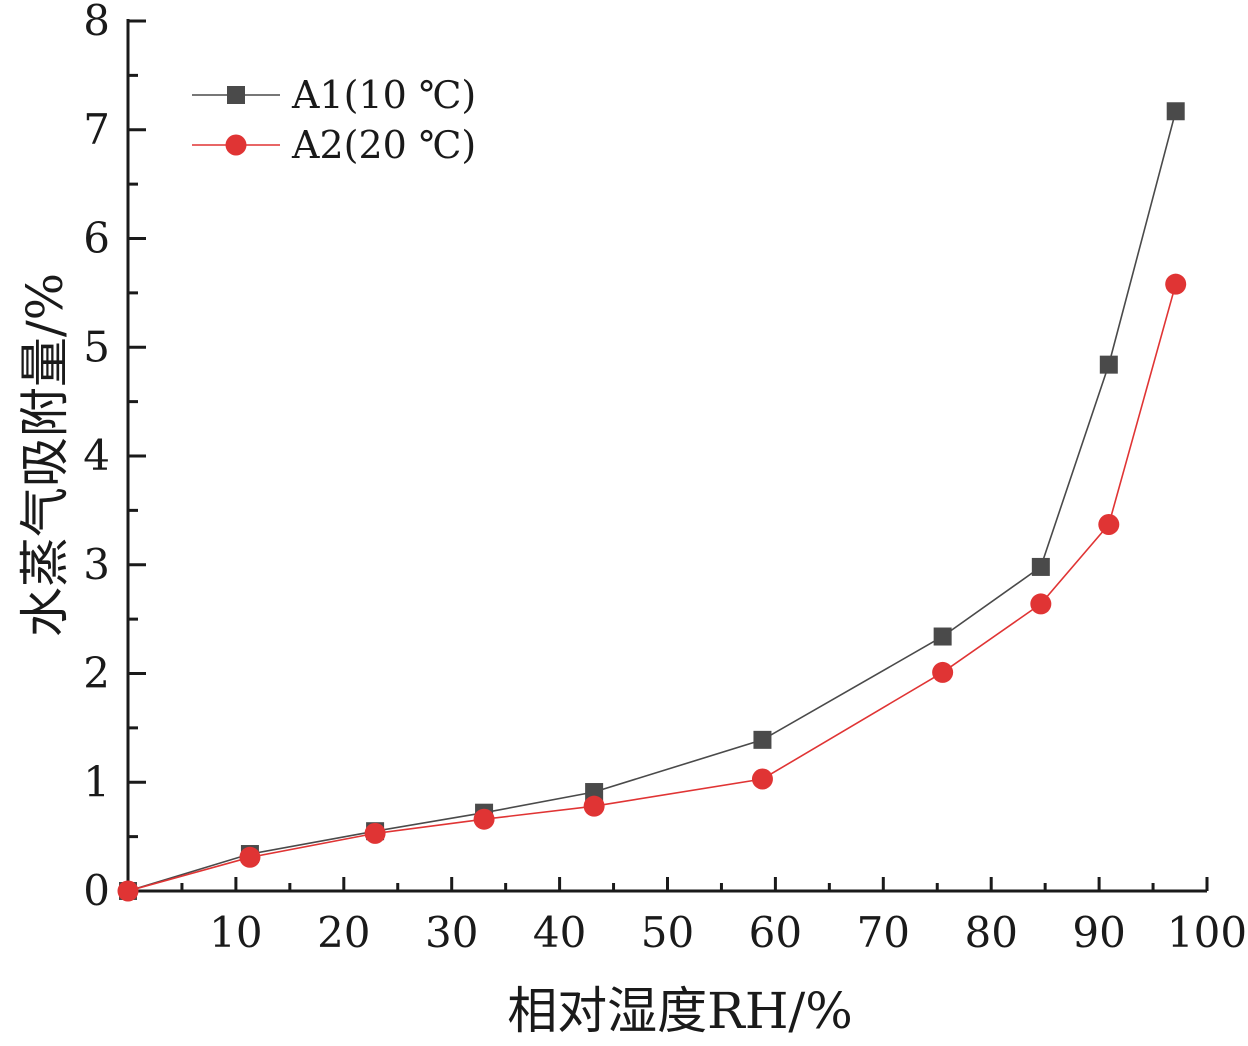 The height and width of the screenshot is (1046, 1248). I want to click on x-axis-title: 相对湿度RH/%, so click(680, 1011).